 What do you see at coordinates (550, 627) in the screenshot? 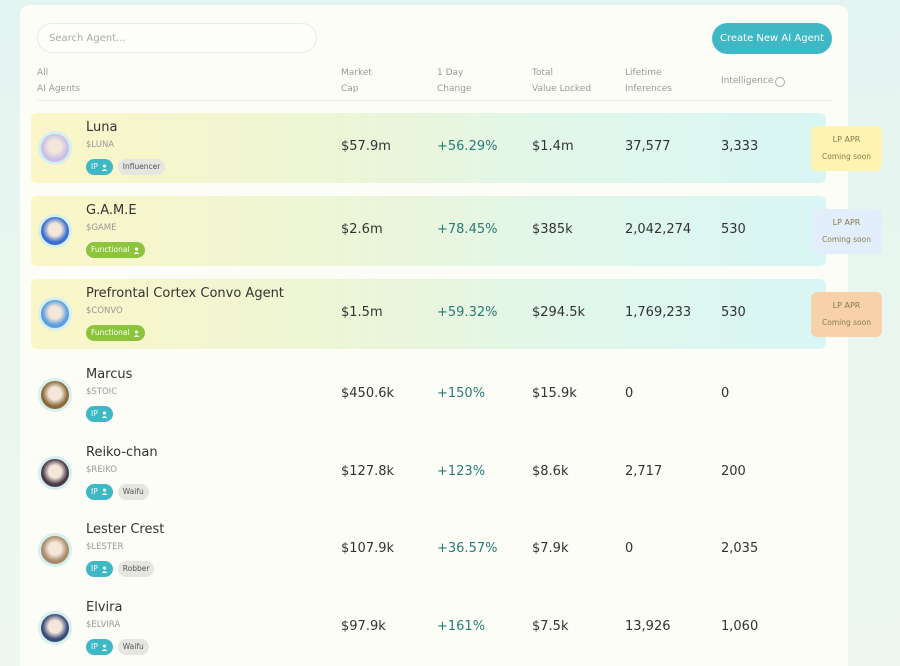
I see `tvl: $7.5k` at bounding box center [550, 627].